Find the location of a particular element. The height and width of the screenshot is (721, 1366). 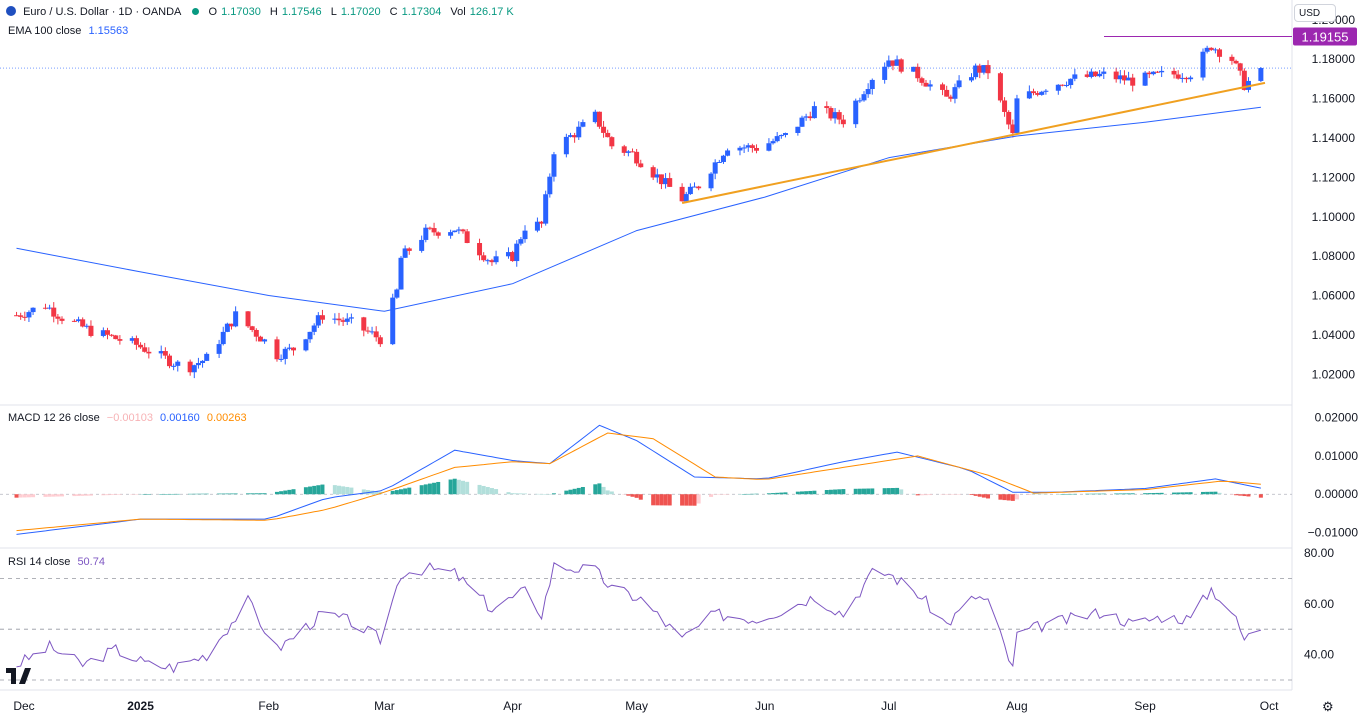

time-tick-label: Dec is located at coordinates (23, 706).